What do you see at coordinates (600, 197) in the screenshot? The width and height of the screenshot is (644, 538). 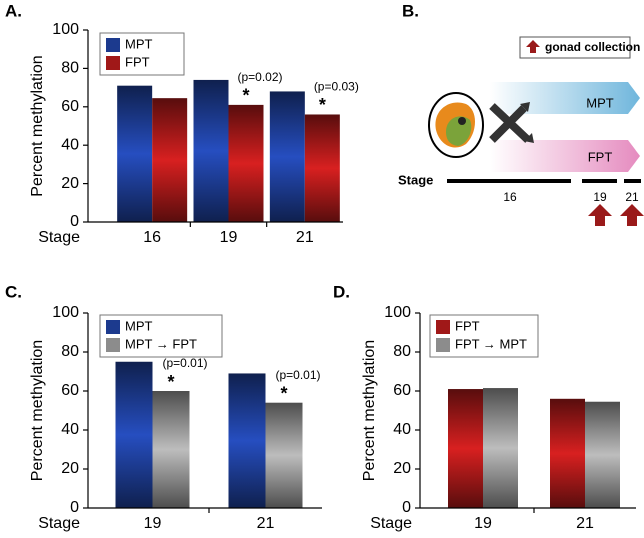 I see `stage: 19` at bounding box center [600, 197].